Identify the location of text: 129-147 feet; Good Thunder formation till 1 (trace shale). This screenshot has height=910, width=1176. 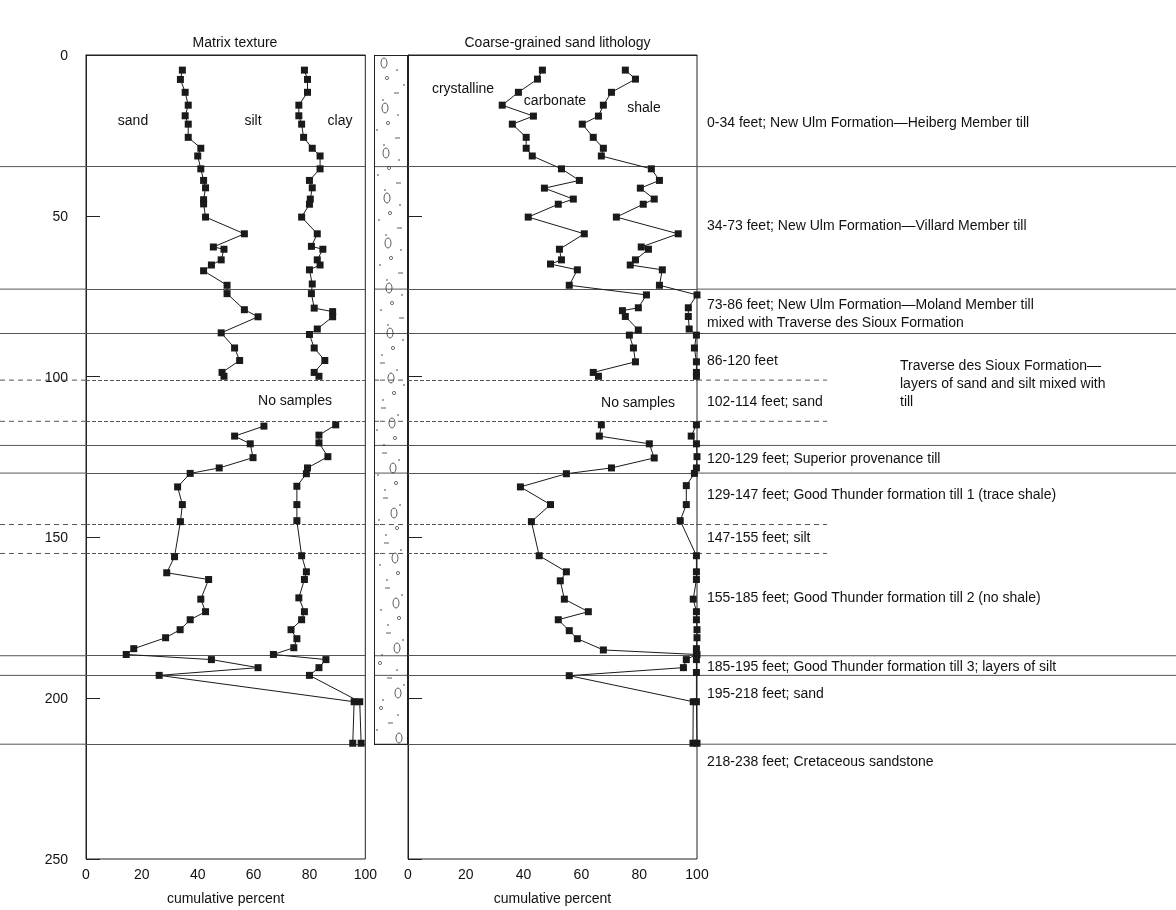
(882, 494).